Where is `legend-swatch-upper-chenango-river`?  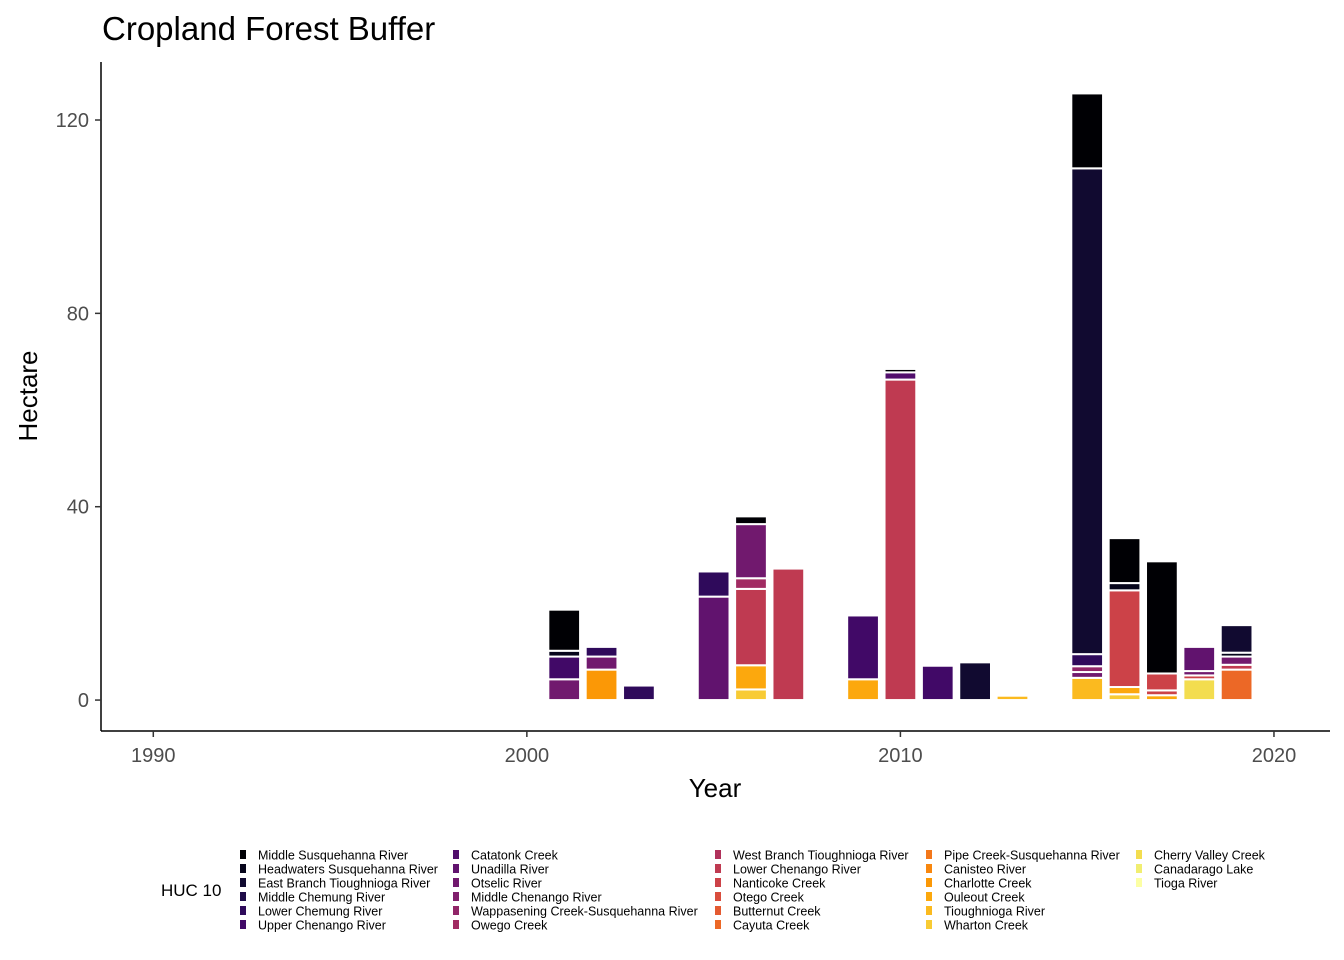 legend-swatch-upper-chenango-river is located at coordinates (243, 924).